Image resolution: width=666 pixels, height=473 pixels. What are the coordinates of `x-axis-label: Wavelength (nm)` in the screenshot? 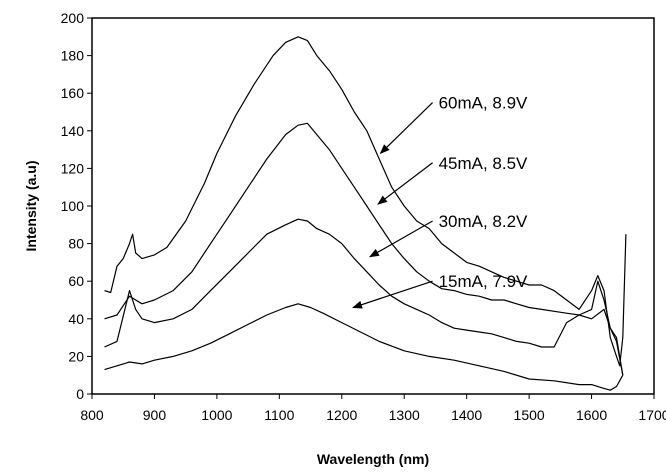 It's located at (373, 459).